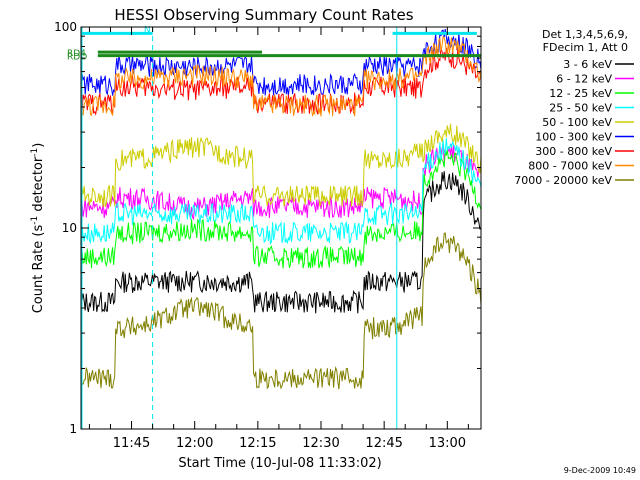 The height and width of the screenshot is (480, 640). What do you see at coordinates (147, 30) in the screenshot?
I see `flag-label: N` at bounding box center [147, 30].